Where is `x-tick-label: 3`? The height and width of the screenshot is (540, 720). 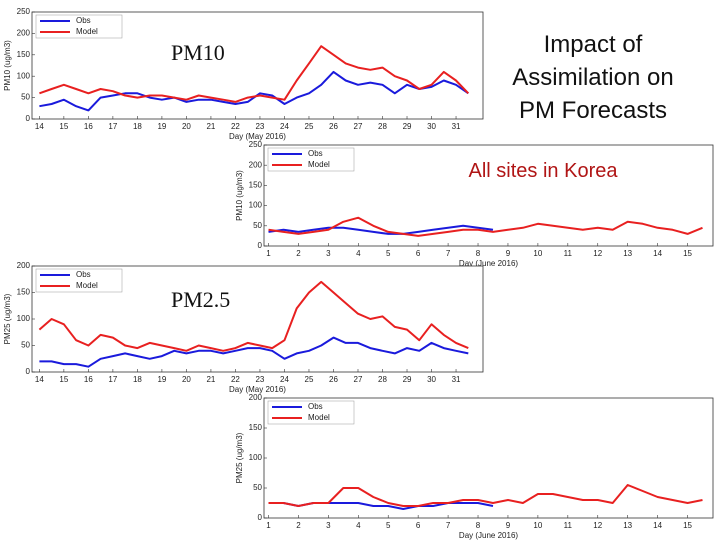
x-tick-label: 3 is located at coordinates (328, 253).